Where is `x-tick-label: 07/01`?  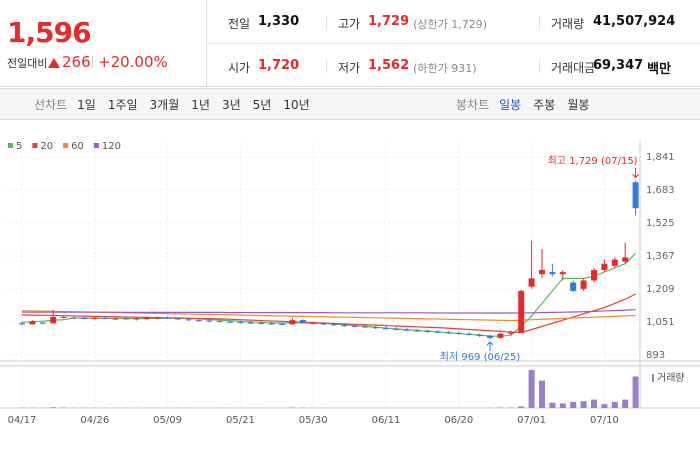 x-tick-label: 07/01 is located at coordinates (531, 420).